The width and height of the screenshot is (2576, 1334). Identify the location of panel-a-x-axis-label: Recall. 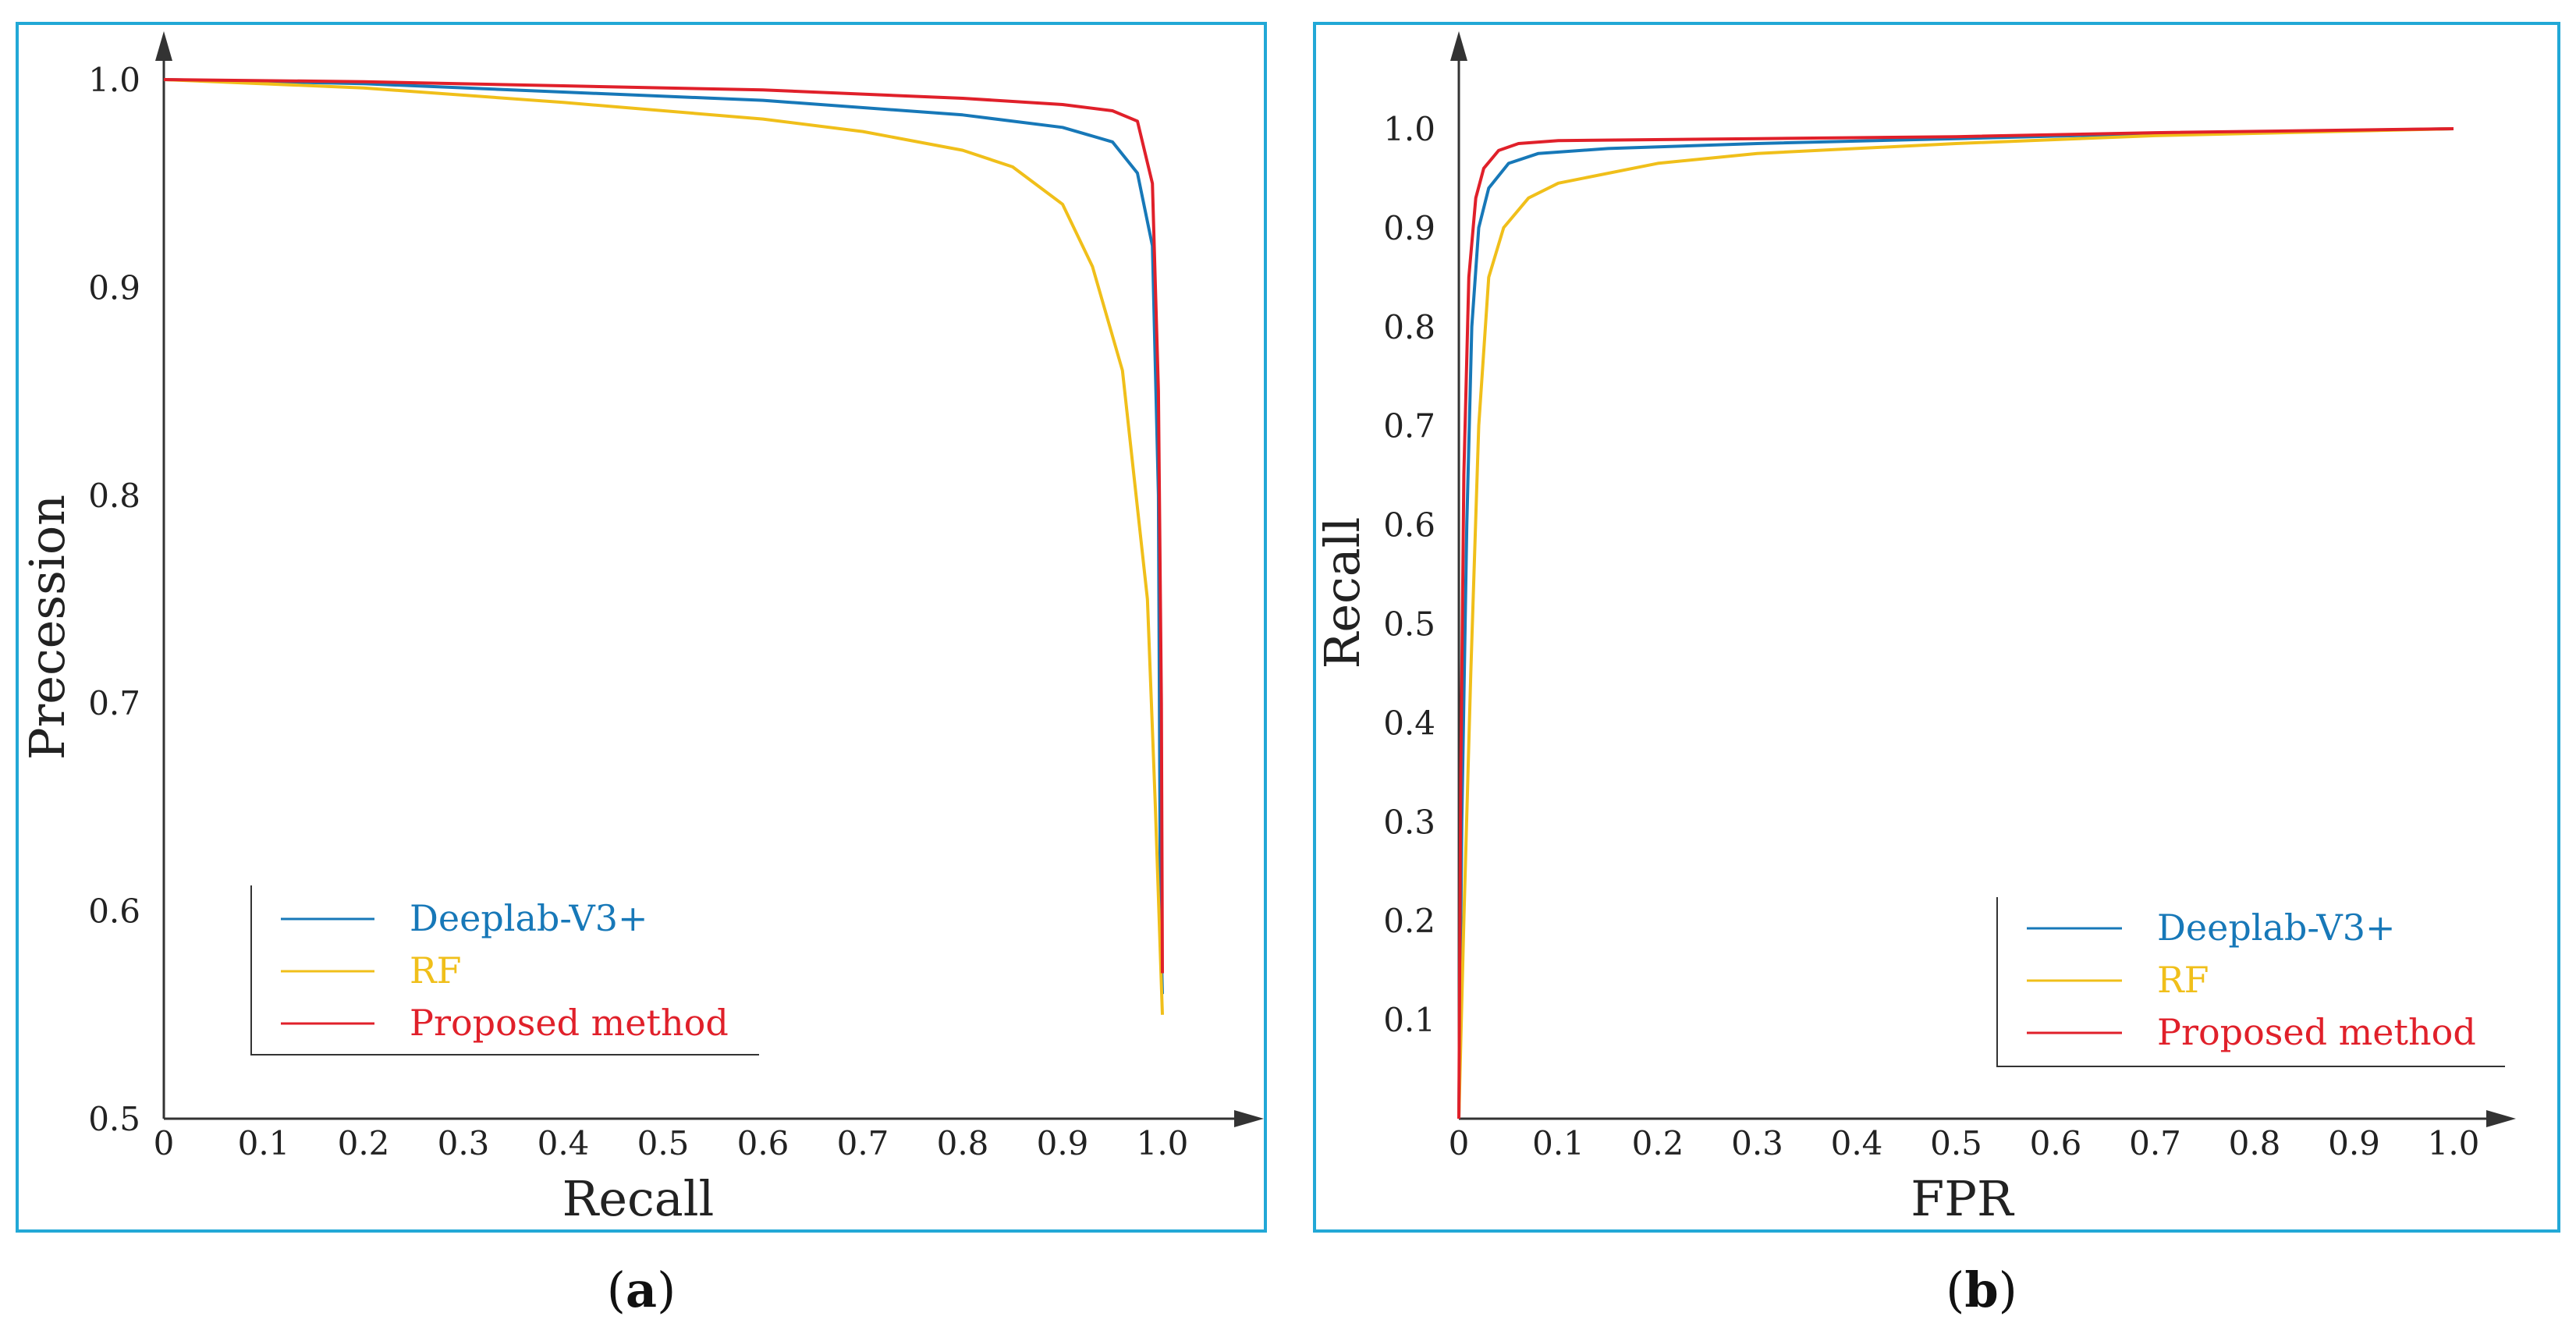
(638, 1198).